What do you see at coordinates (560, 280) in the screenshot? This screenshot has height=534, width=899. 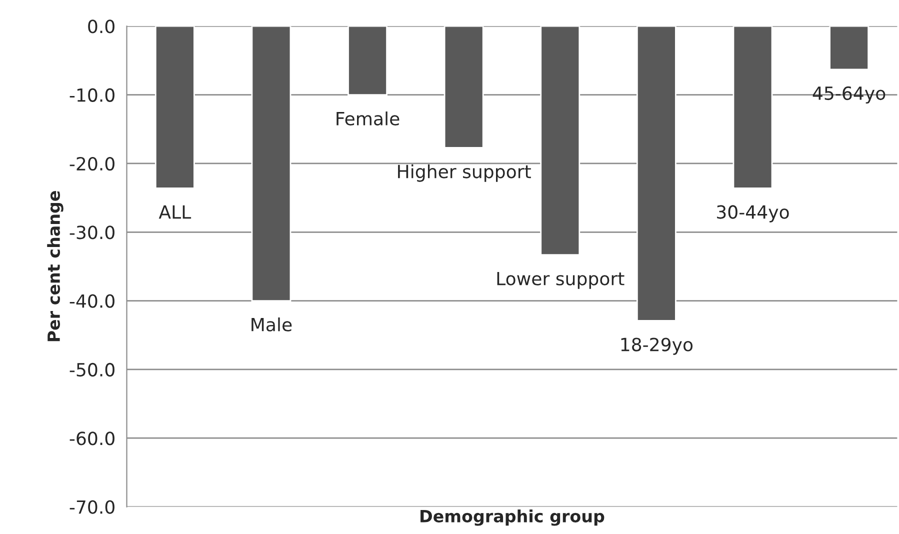 I see `x-tick-label: Lower support` at bounding box center [560, 280].